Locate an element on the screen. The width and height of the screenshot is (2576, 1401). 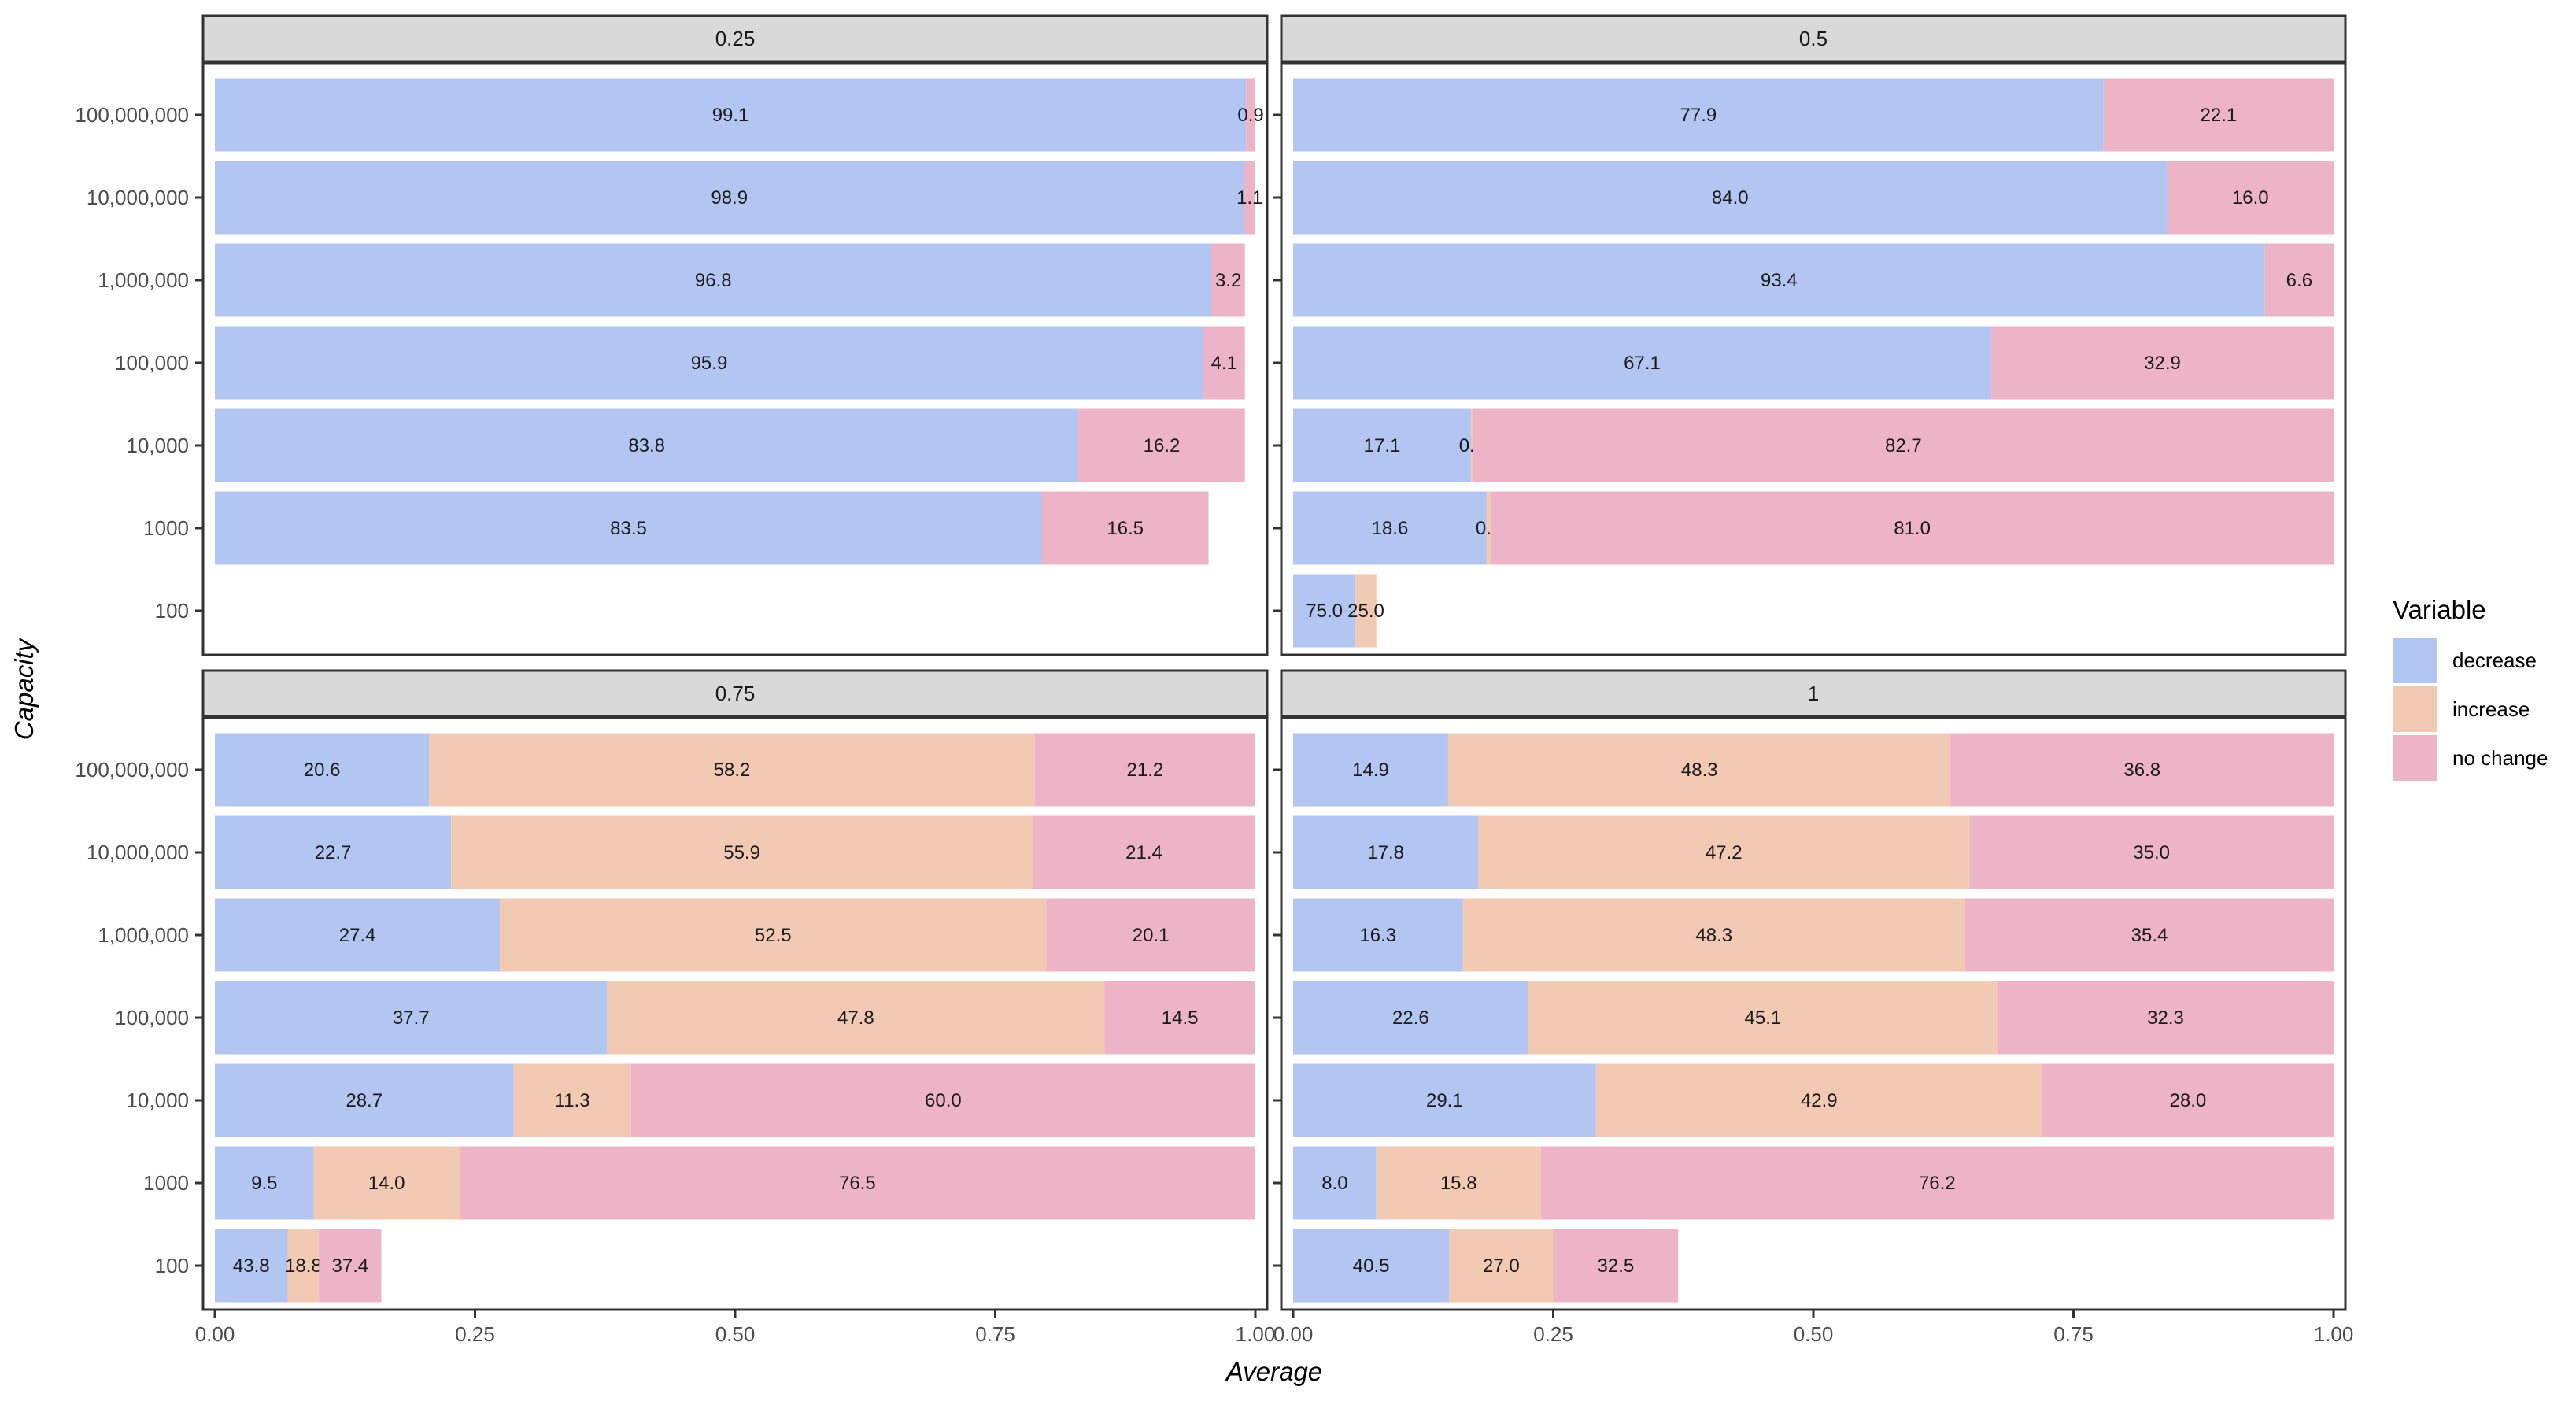
data-label: 29.1 is located at coordinates (1444, 1100).